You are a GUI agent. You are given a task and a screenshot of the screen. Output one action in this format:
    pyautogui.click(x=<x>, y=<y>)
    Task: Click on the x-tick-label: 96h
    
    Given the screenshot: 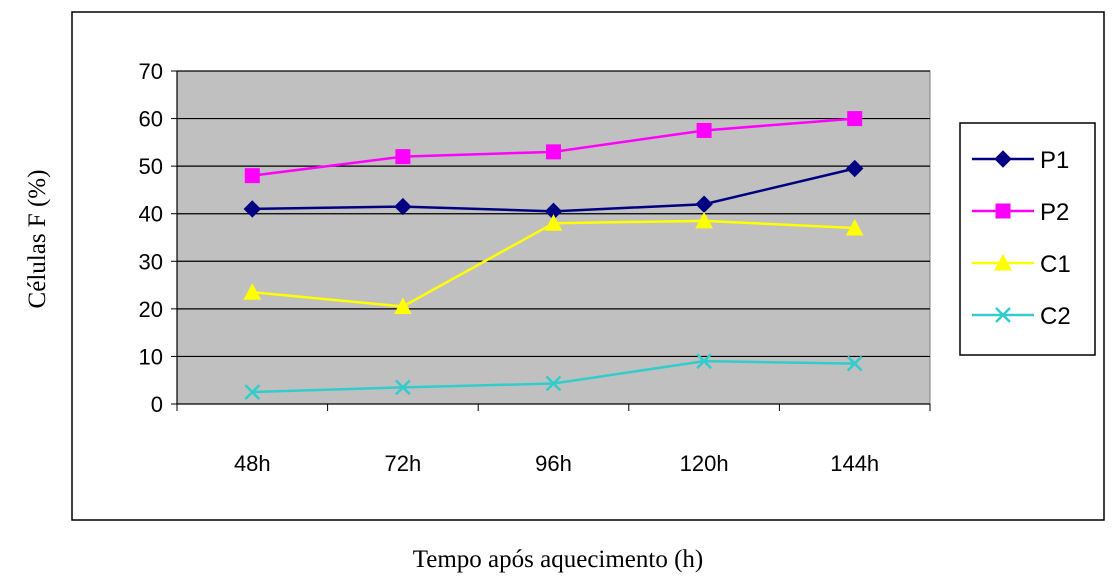 What is the action you would take?
    pyautogui.click(x=553, y=463)
    